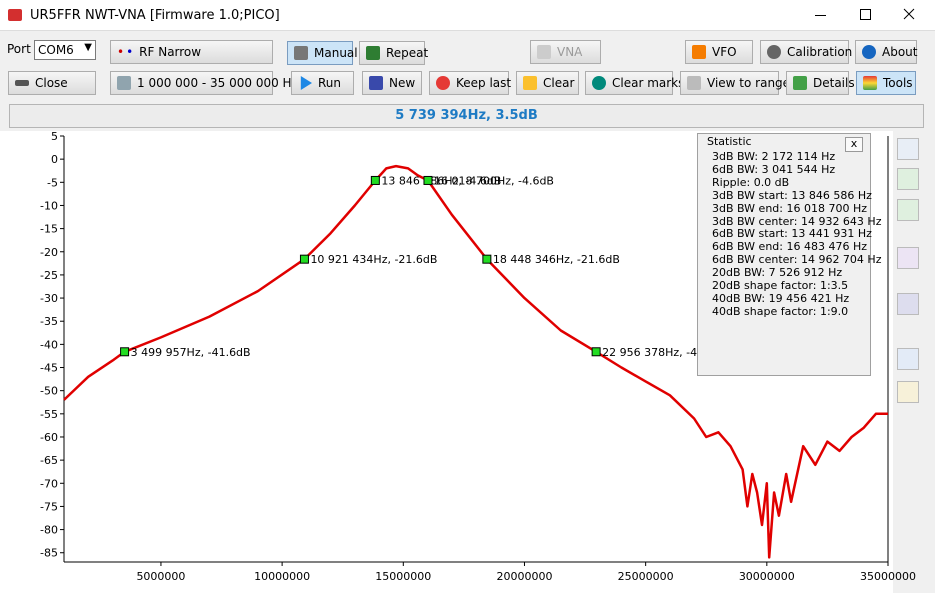 The image size is (935, 593). What do you see at coordinates (170, 52) in the screenshot?
I see `button-label: RF Narrow` at bounding box center [170, 52].